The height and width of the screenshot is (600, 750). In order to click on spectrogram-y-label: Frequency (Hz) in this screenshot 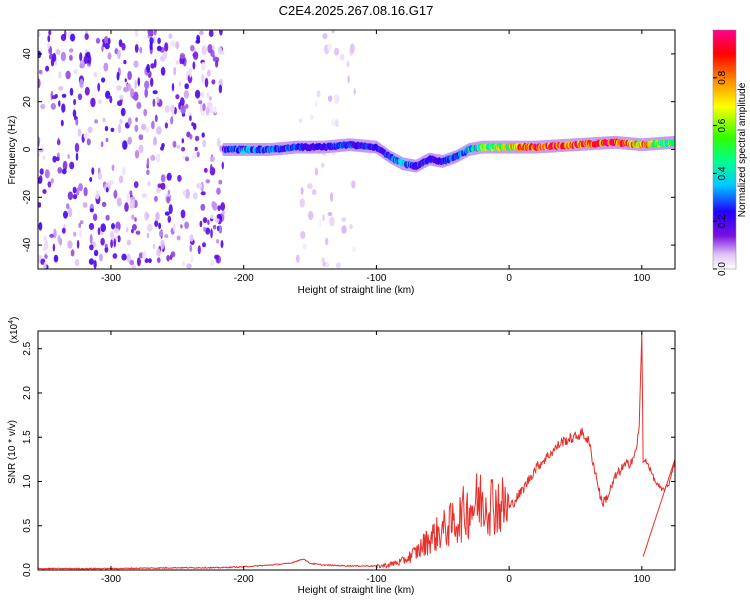, I will do `click(12, 150)`.